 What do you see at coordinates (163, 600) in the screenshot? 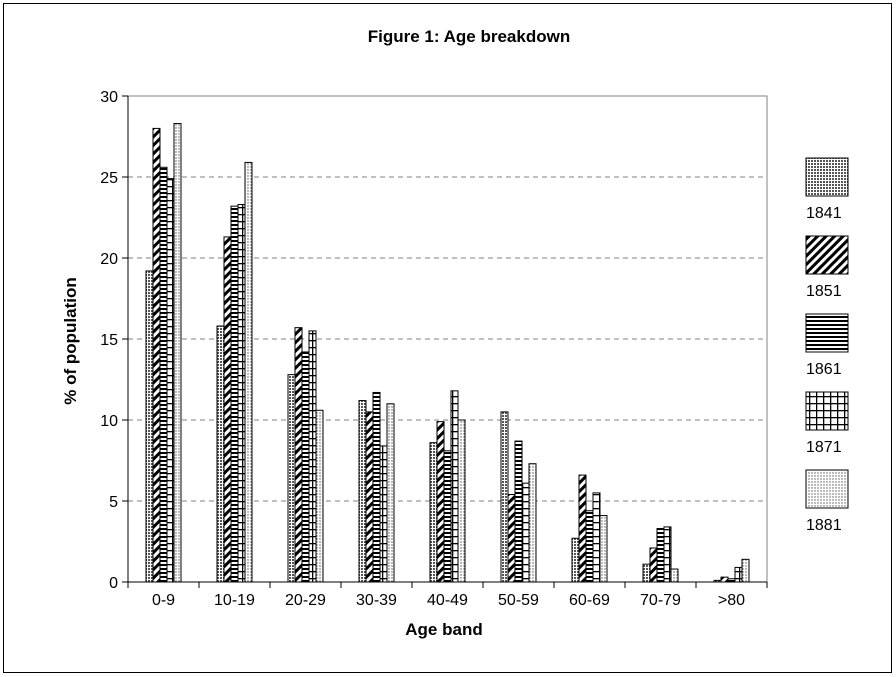
I see `x-tick-label-0: 0-9` at bounding box center [163, 600].